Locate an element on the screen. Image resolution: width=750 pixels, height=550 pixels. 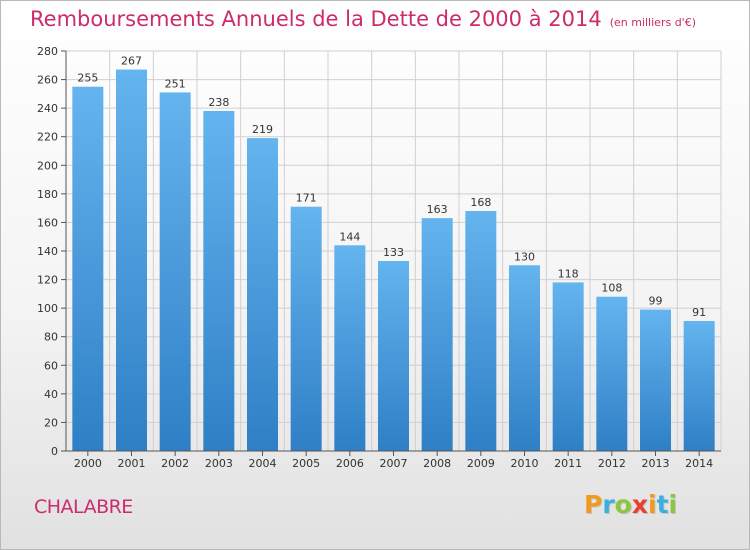
y-tick-label: 280 is located at coordinates (47, 51).